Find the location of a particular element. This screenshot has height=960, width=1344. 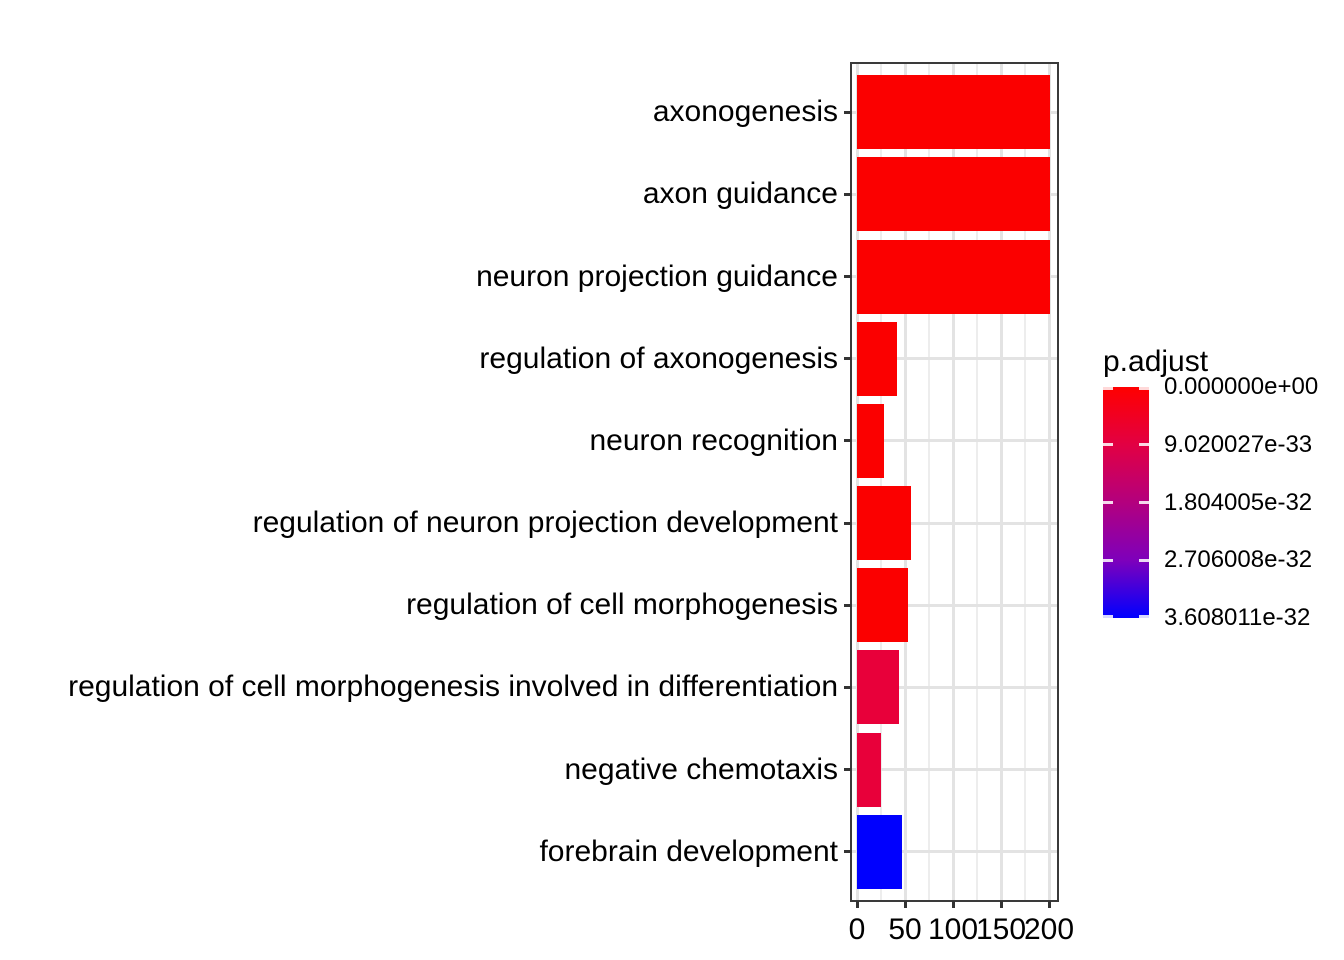

bar-axon-guidance is located at coordinates (953, 194).